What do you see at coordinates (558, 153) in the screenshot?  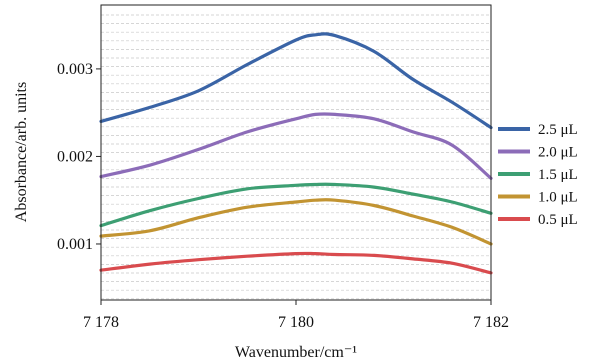 I see `legend-label: 2.0 μL` at bounding box center [558, 153].